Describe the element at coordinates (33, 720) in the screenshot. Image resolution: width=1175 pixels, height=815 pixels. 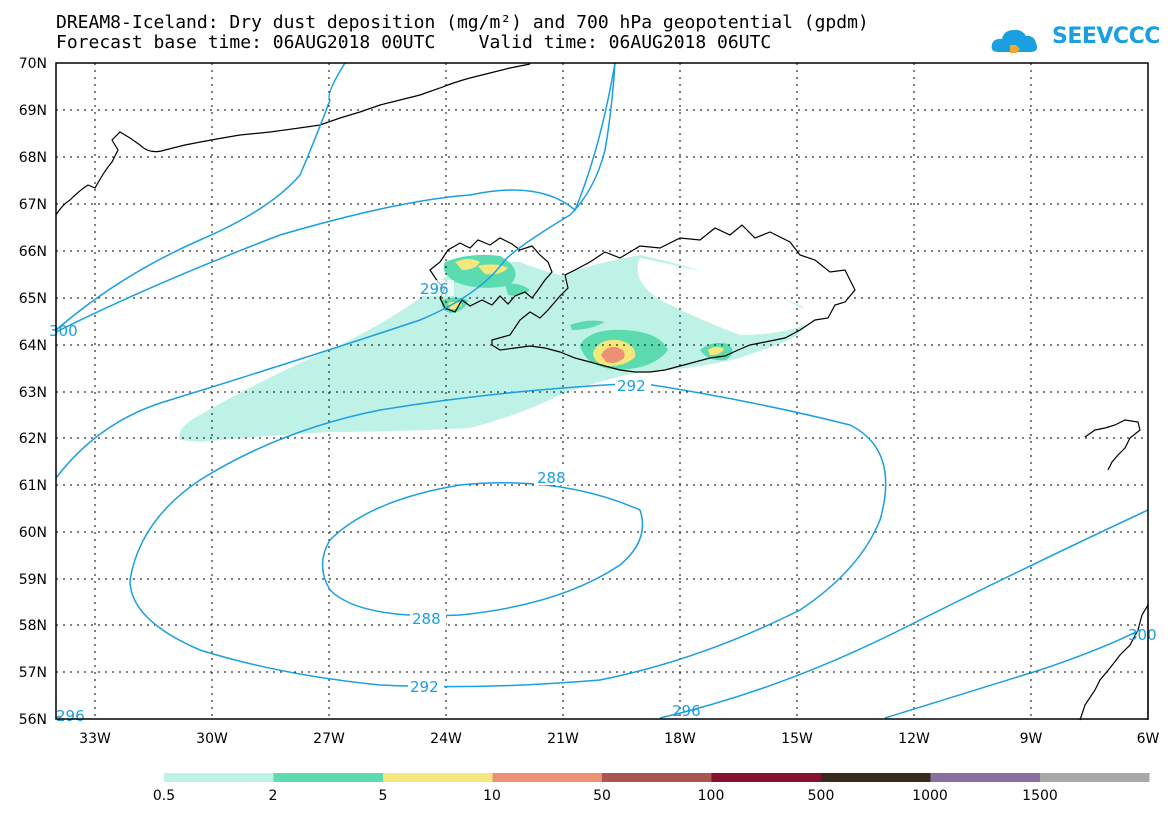
I see `lat-label: 56N` at that location.